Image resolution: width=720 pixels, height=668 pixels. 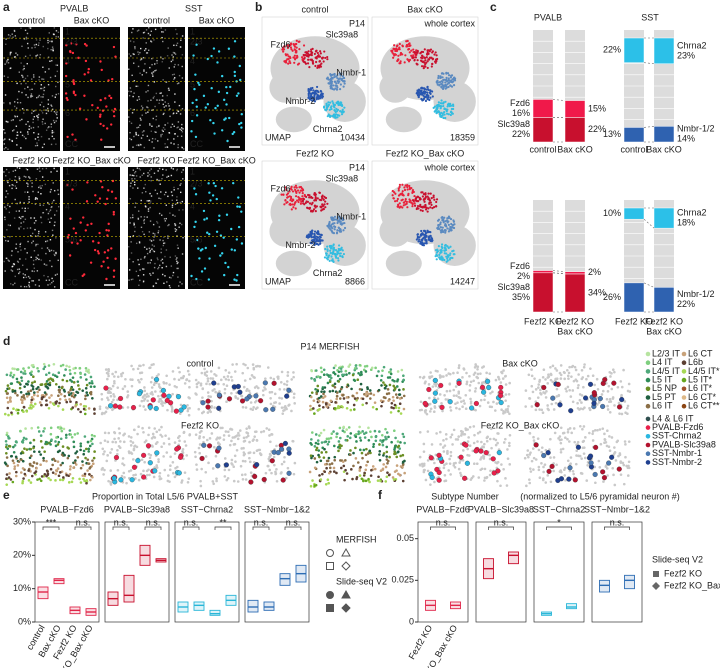 What do you see at coordinates (575, 293) in the screenshot?
I see `bar-segment` at bounding box center [575, 293].